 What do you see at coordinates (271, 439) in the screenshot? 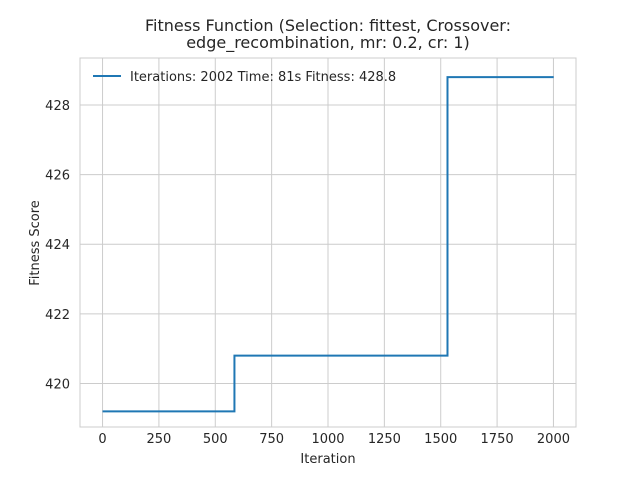
I see `x-tick-label: 750` at bounding box center [271, 439].